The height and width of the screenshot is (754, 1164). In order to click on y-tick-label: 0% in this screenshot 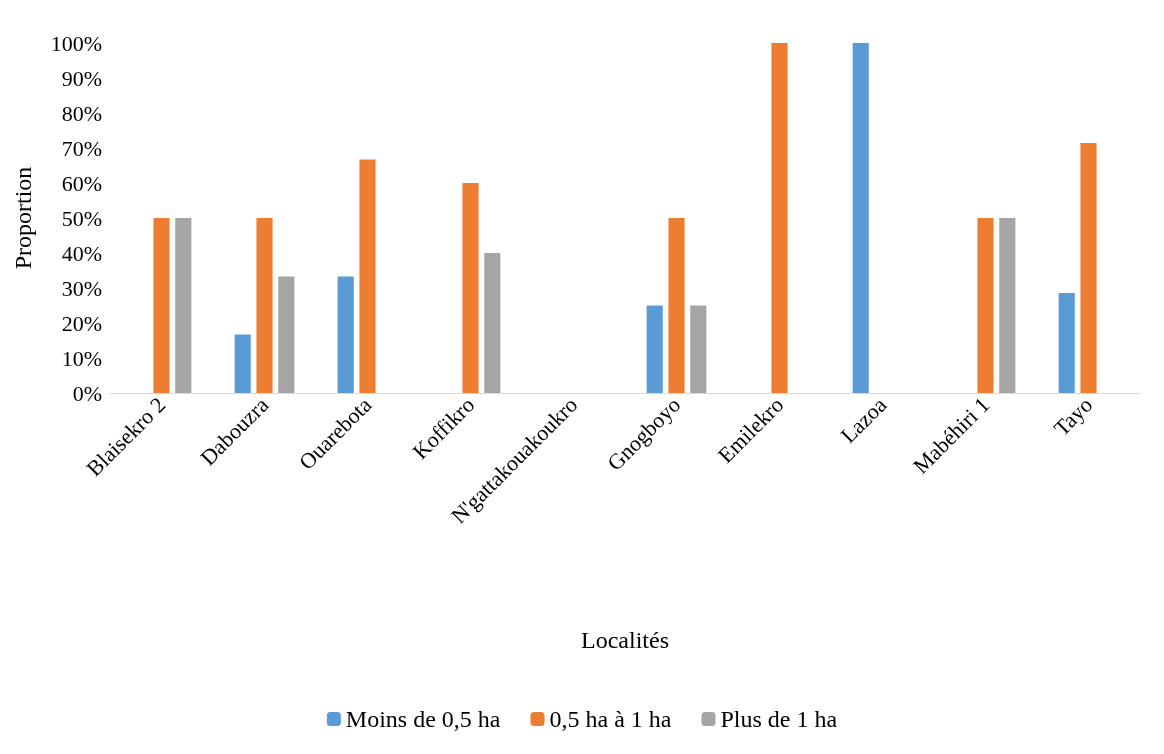, I will do `click(87, 393)`.